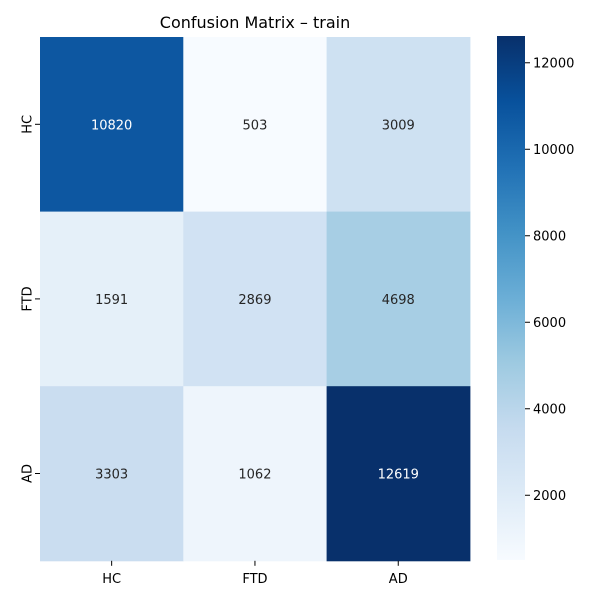  What do you see at coordinates (553, 63) in the screenshot?
I see `colorbar-tick-label: 12000` at bounding box center [553, 63].